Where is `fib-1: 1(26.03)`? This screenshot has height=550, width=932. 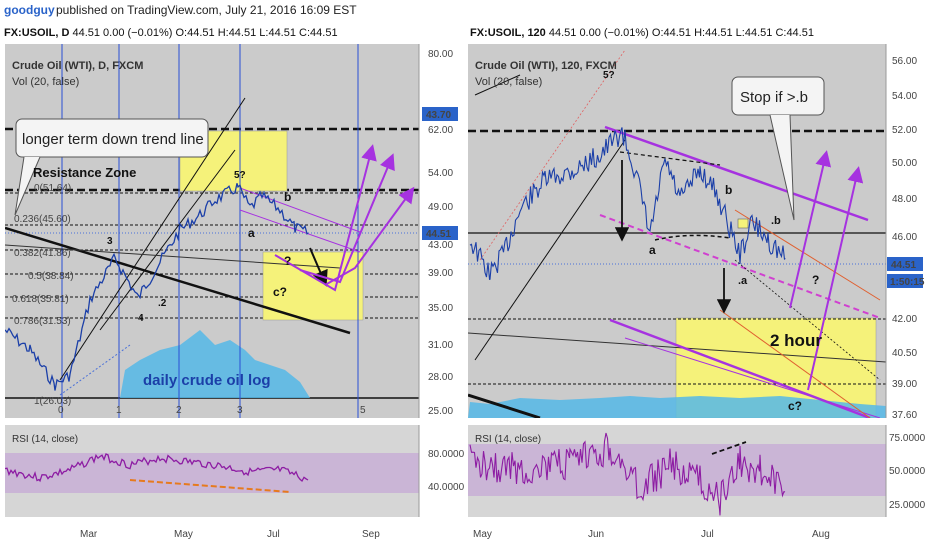
fib-1: 1(26.03) is located at coordinates (52, 401).